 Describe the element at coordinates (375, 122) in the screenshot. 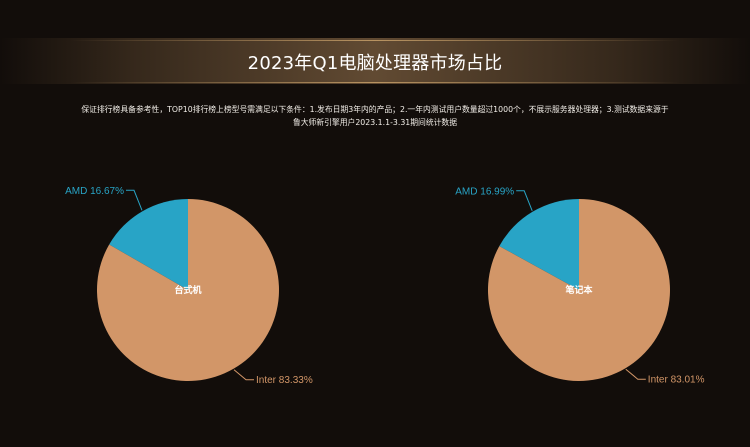

I see `methodology-note-line-2: 鲁大师新引擎用户2023.1.1-3.31期间统计数据` at that location.